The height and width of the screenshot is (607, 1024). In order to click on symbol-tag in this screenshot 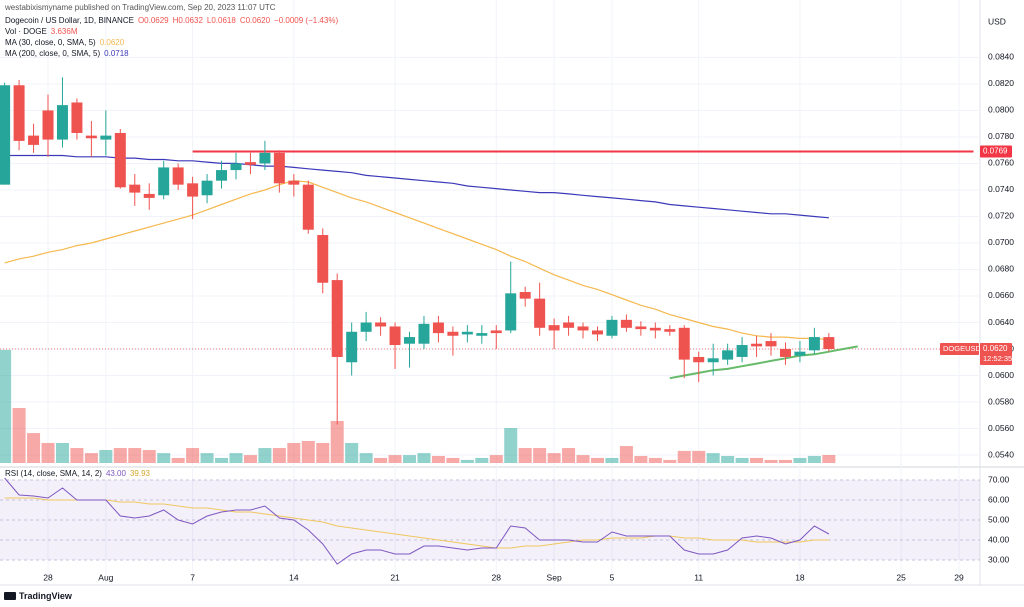, I will do `click(959, 349)`.